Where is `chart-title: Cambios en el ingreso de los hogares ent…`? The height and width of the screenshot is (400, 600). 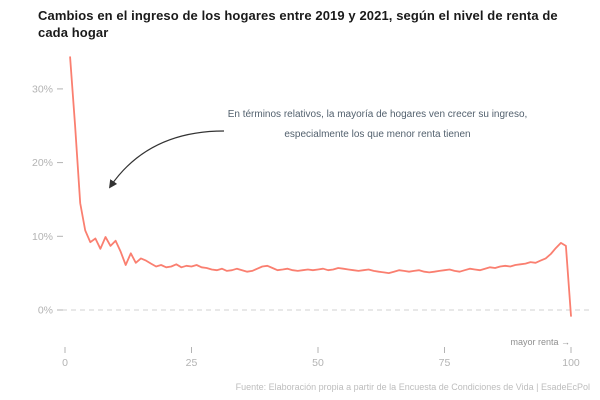
chart-title: Cambios en el ingreso de los hogares ent… is located at coordinates (298, 24).